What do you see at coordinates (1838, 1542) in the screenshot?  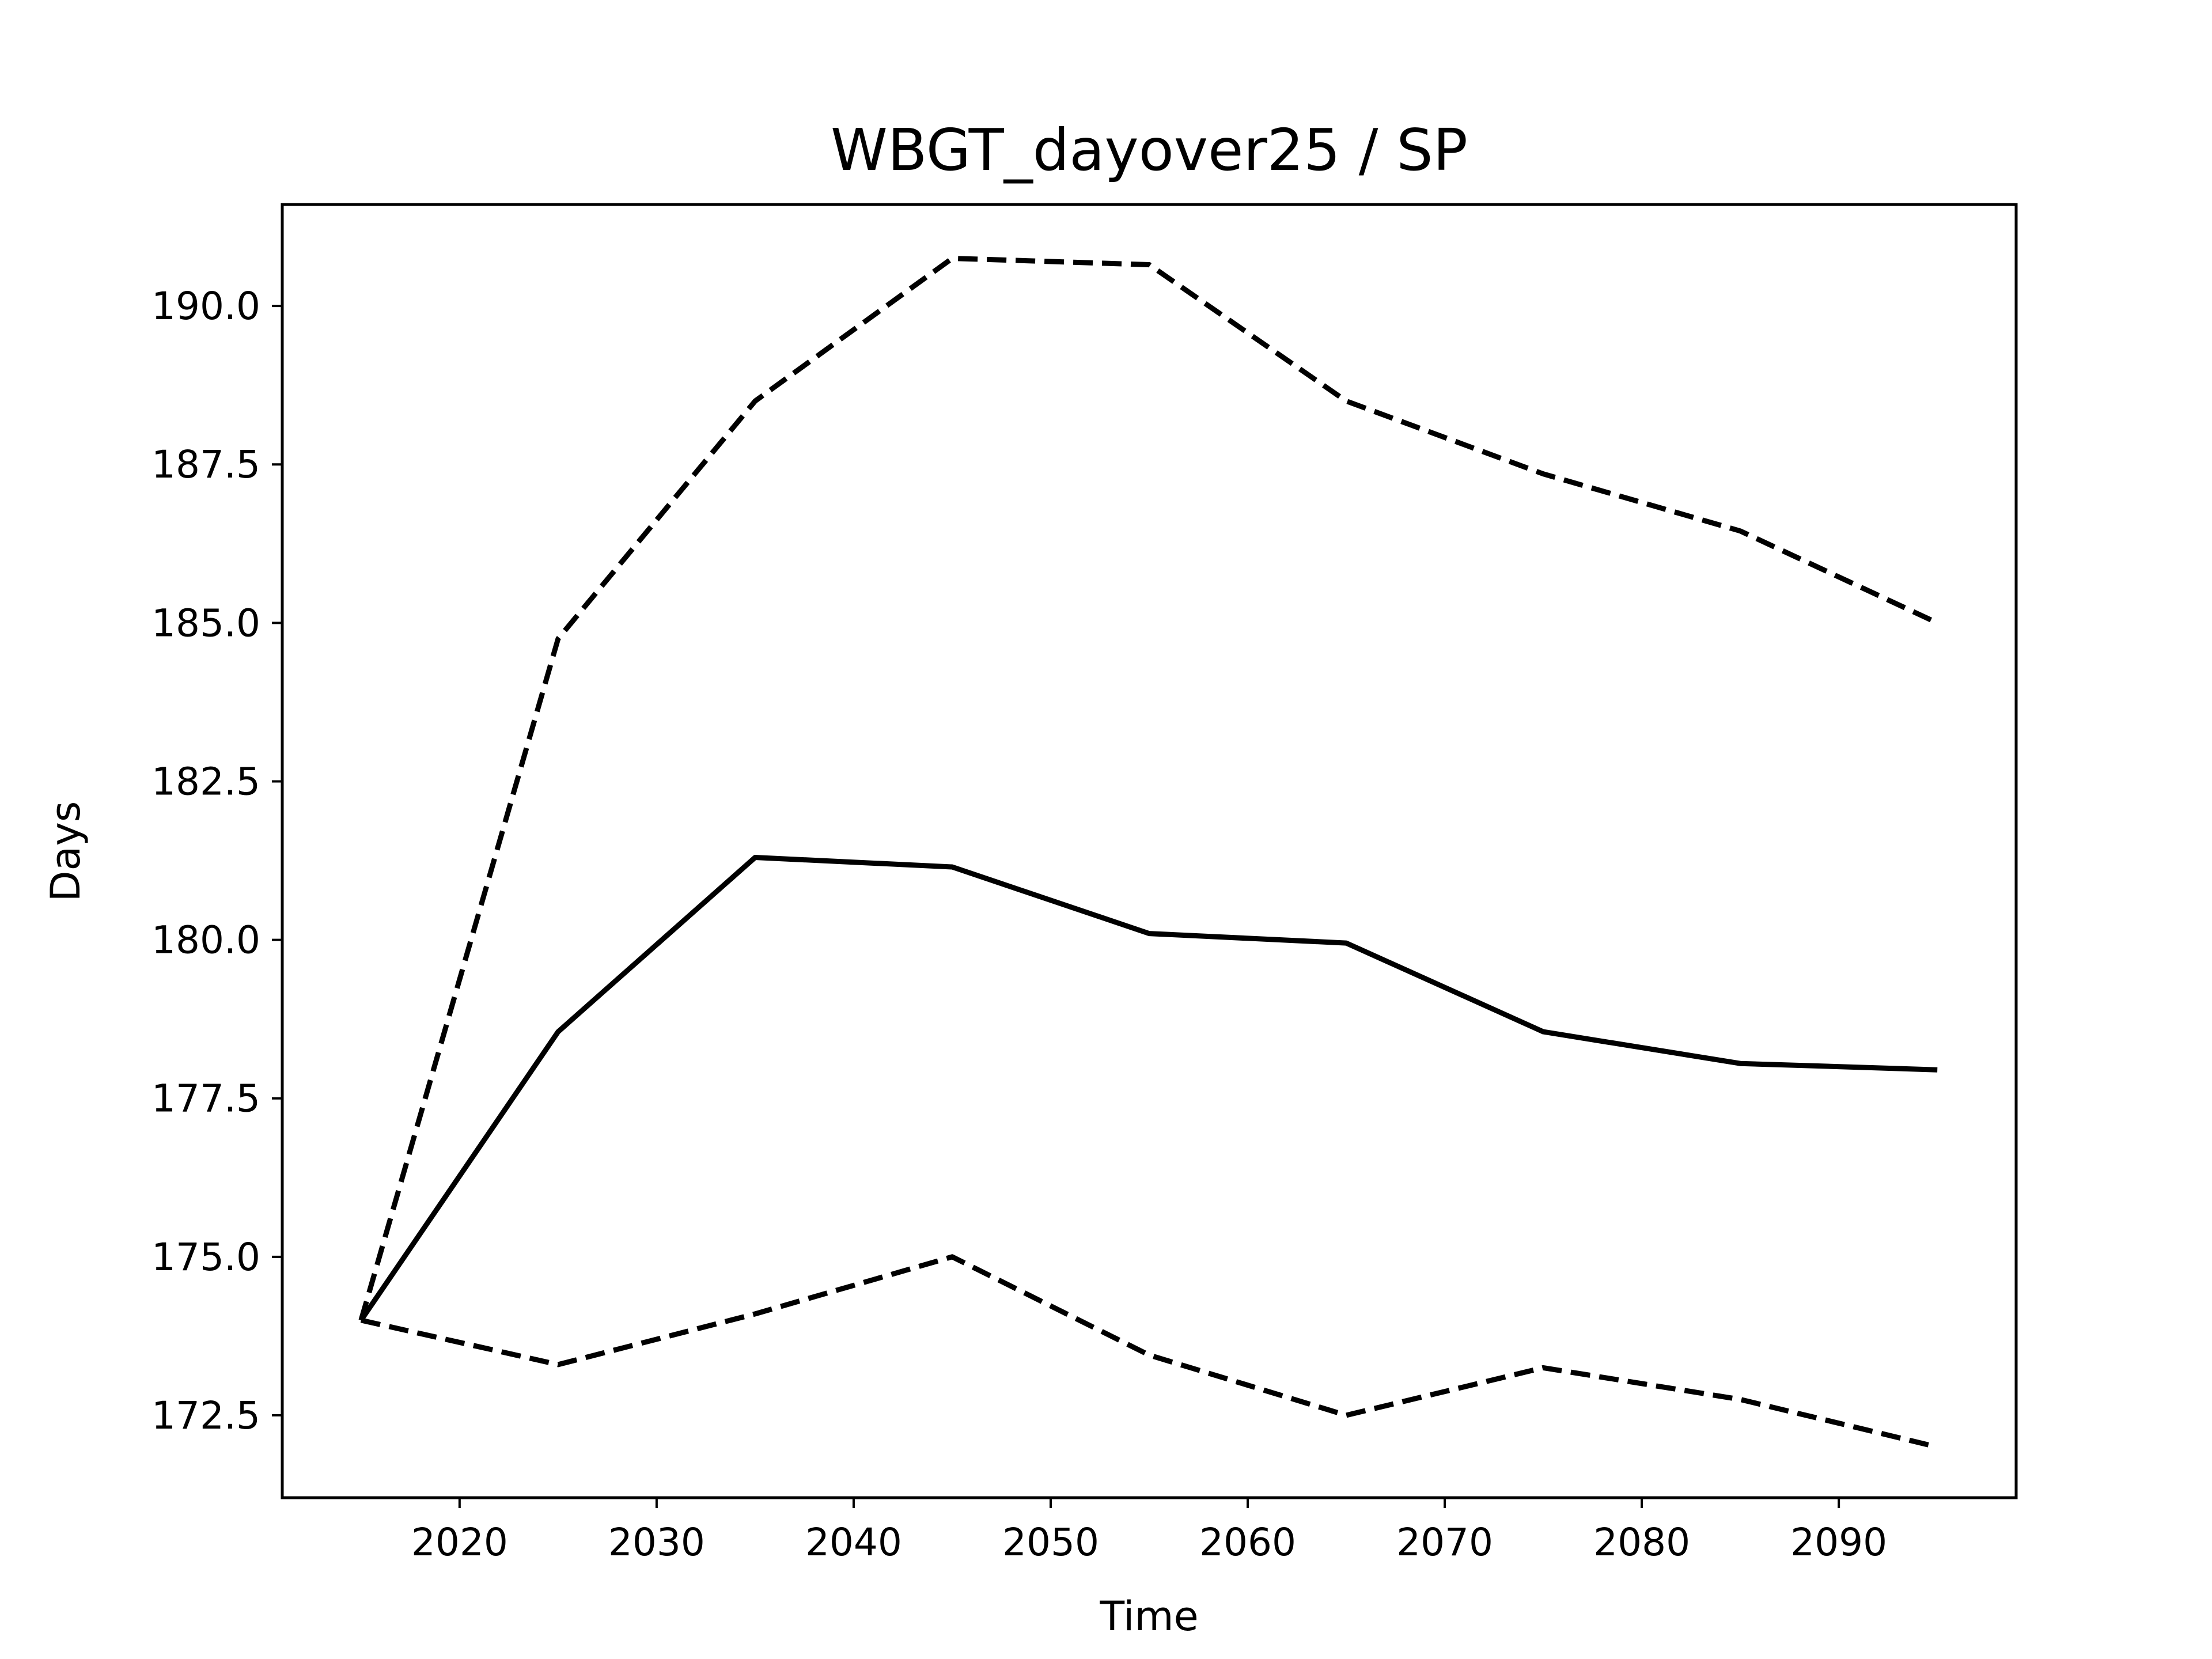 I see `x-tick-label: 2090` at bounding box center [1838, 1542].